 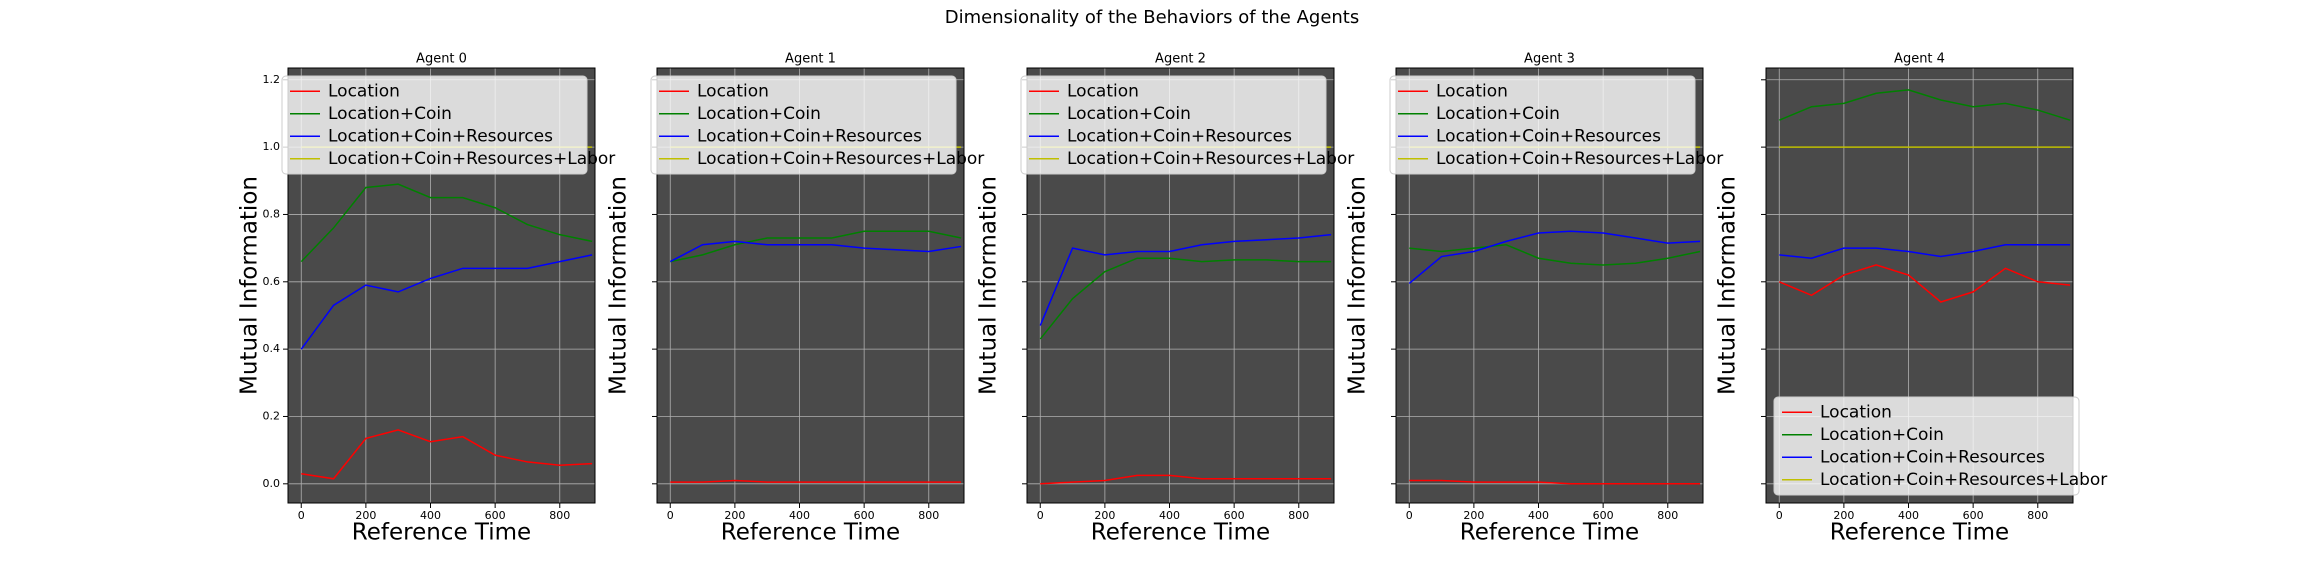 What do you see at coordinates (272, 213) in the screenshot?
I see `y-tick-label: 0.8` at bounding box center [272, 213].